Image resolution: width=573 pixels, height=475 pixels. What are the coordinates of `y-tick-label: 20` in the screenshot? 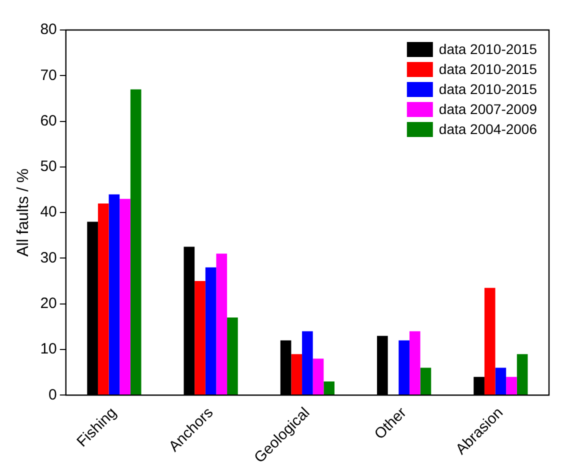 It's located at (48, 303).